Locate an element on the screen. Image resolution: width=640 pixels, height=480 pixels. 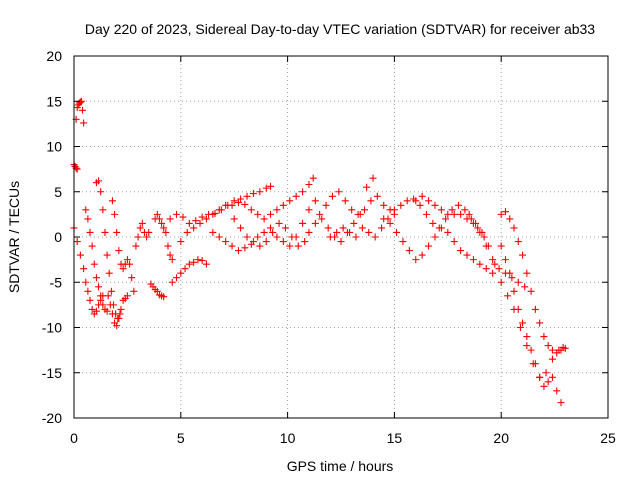
y-tick-label: -5 is located at coordinates (56, 282).